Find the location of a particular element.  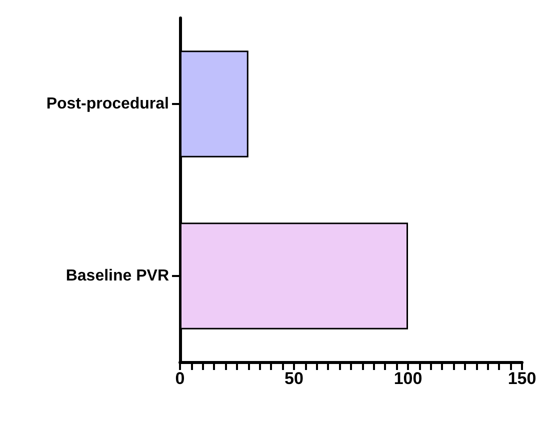

y-tick-label: Baseline PVR is located at coordinates (118, 276).